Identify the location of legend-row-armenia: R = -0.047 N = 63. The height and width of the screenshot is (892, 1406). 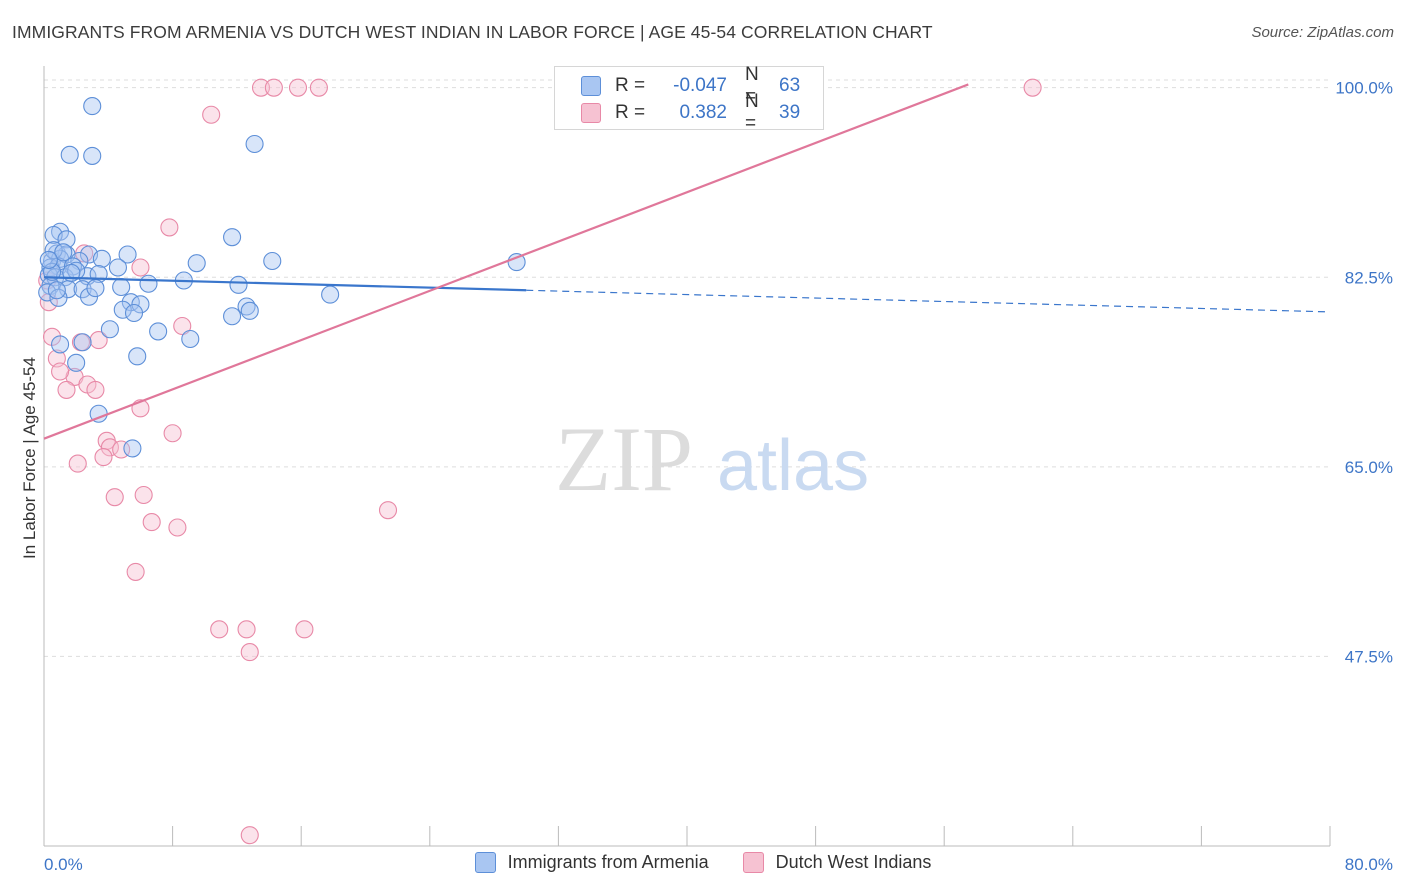
(691, 85).